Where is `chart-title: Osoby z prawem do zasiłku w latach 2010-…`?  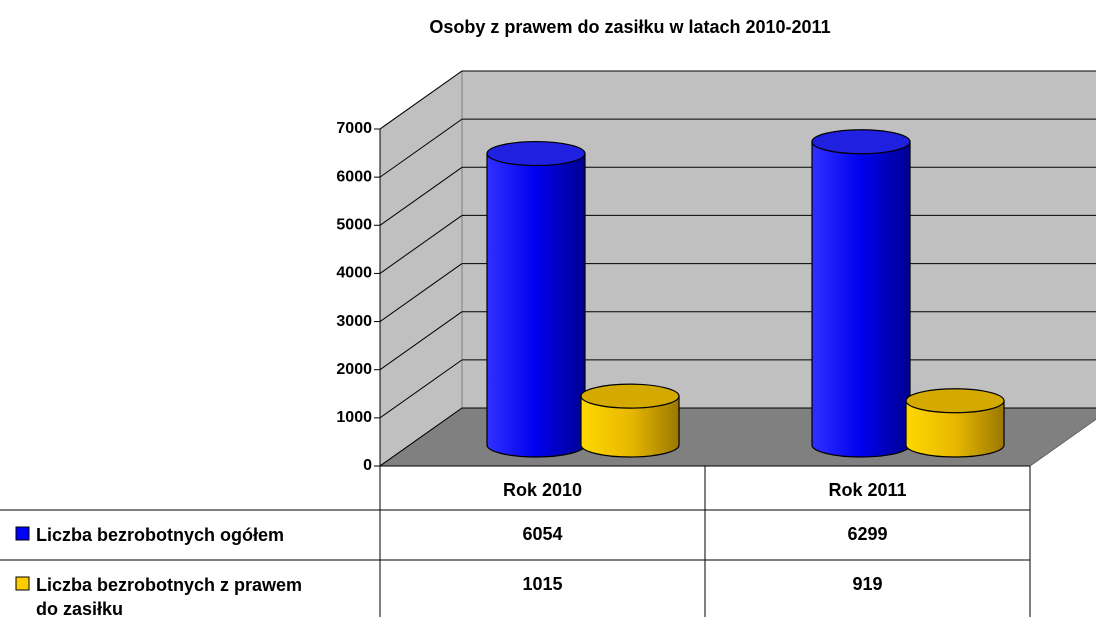 chart-title: Osoby z prawem do zasiłku w latach 2010-… is located at coordinates (629, 27).